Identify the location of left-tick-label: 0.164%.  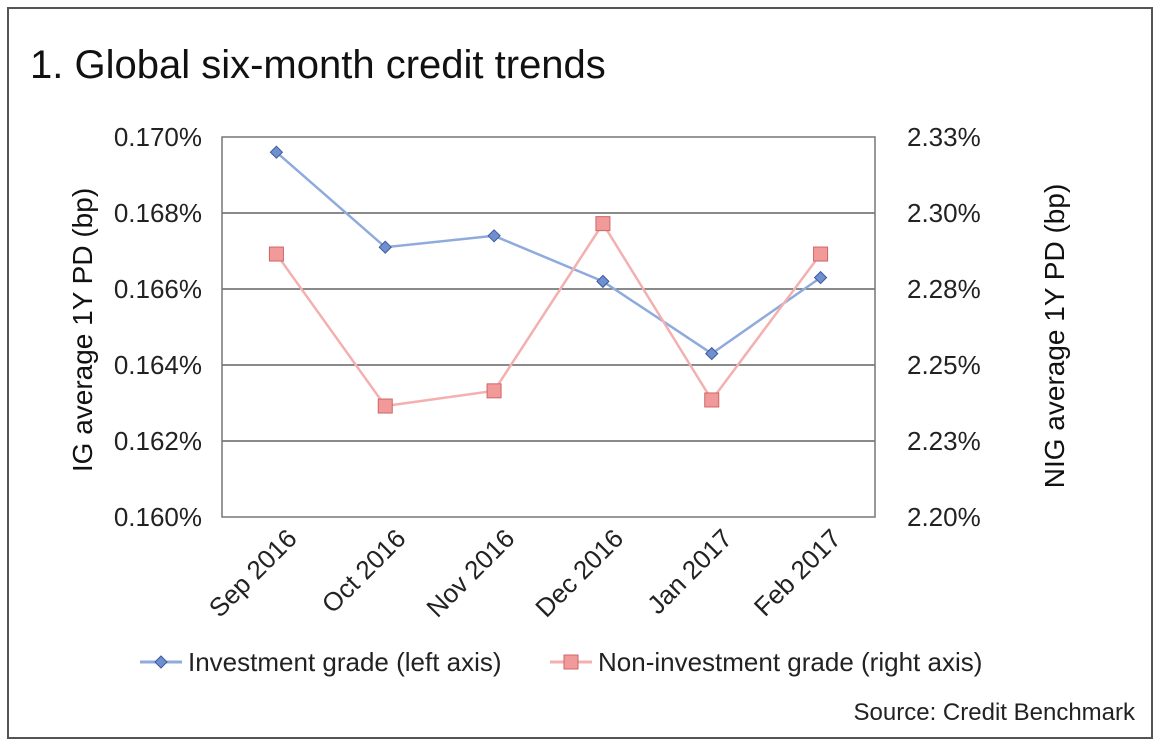
(158, 365).